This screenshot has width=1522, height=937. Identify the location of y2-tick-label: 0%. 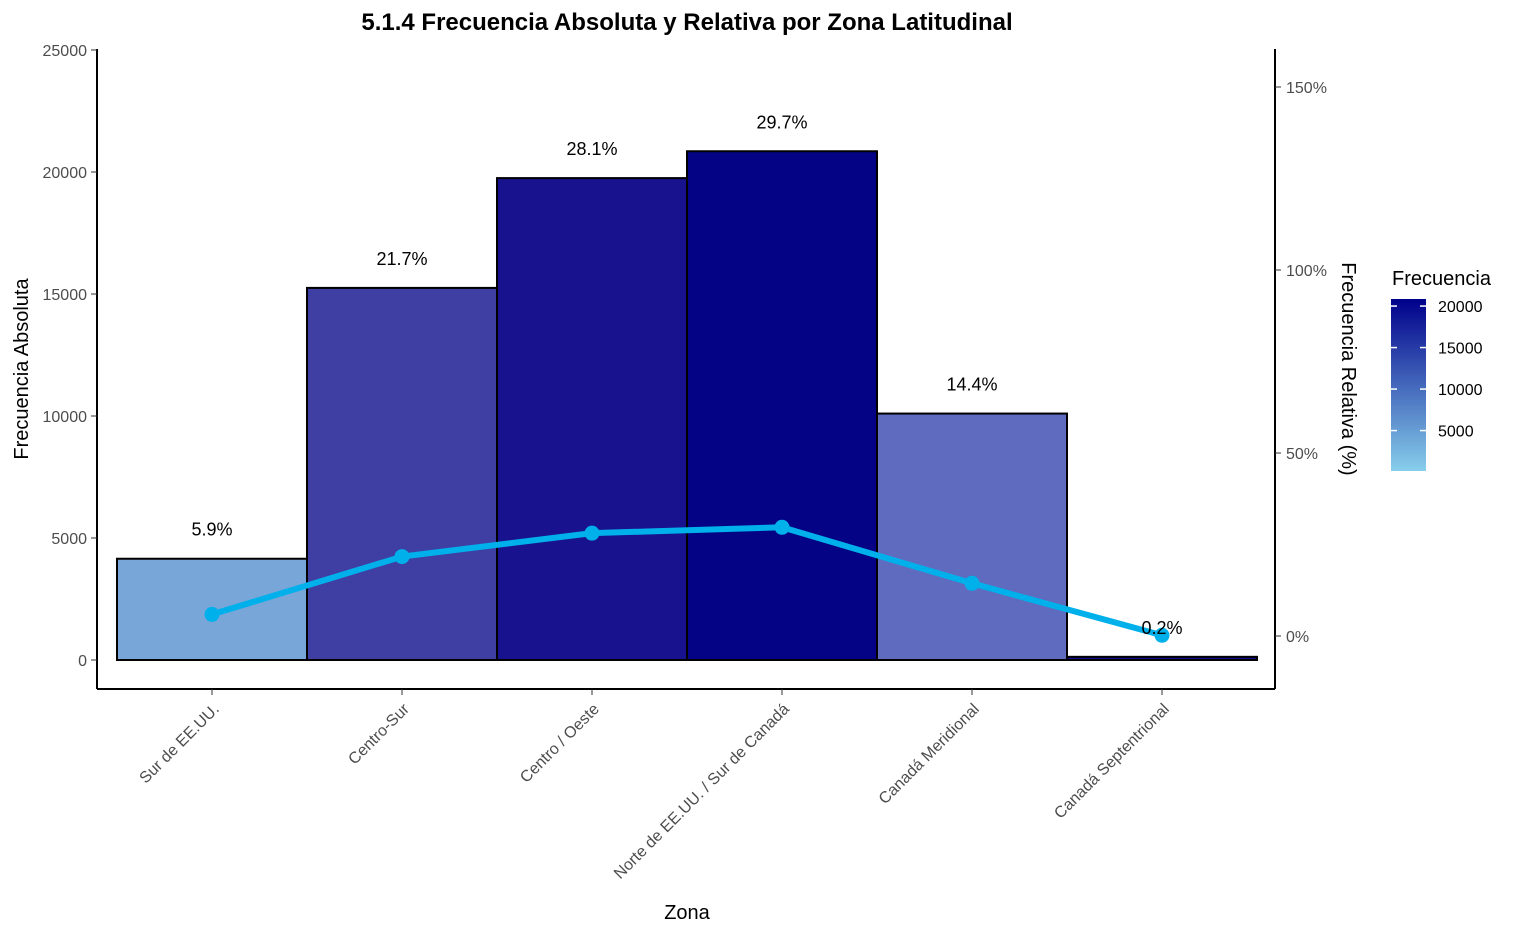
(1297, 637).